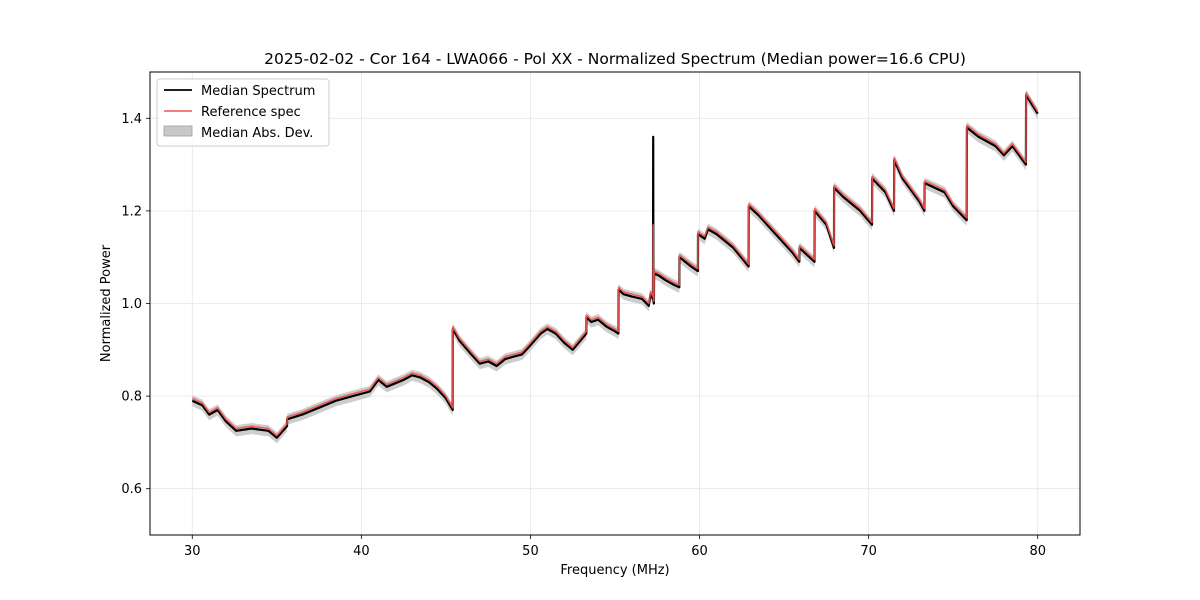  Describe the element at coordinates (361, 551) in the screenshot. I see `x-tick-label: 40` at that location.